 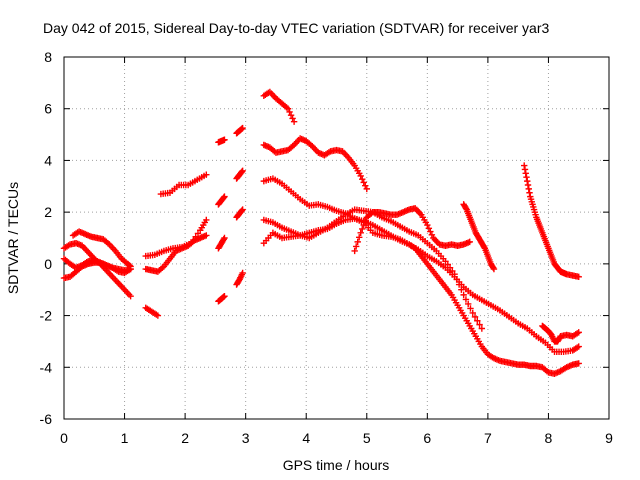 What do you see at coordinates (48, 212) in the screenshot?
I see `y-tick-label: 2` at bounding box center [48, 212].